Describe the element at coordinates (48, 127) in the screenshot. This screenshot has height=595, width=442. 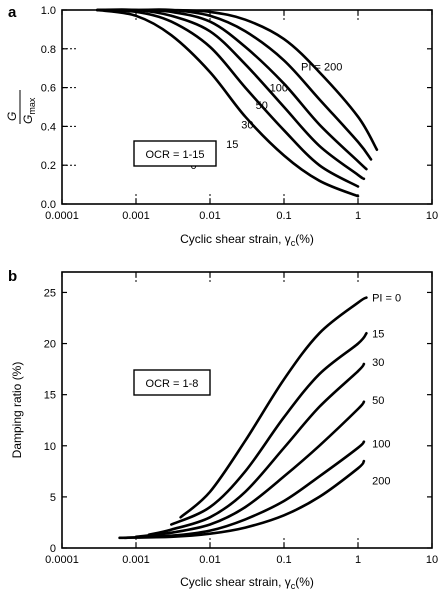
I see `y-tick-label: 0.4` at that location.